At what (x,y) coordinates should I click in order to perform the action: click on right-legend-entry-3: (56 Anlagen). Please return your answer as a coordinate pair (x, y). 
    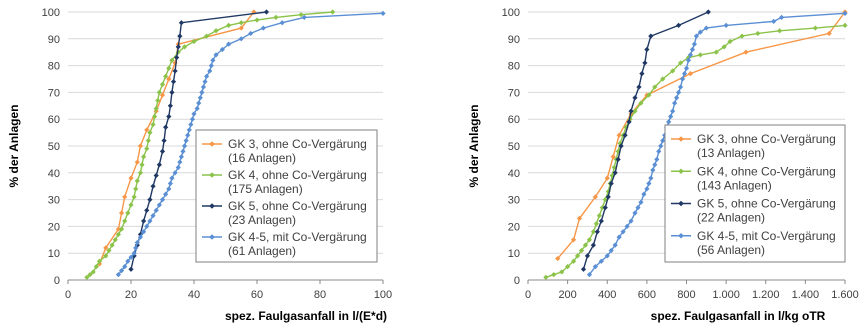
    Looking at the image, I should click on (731, 250).